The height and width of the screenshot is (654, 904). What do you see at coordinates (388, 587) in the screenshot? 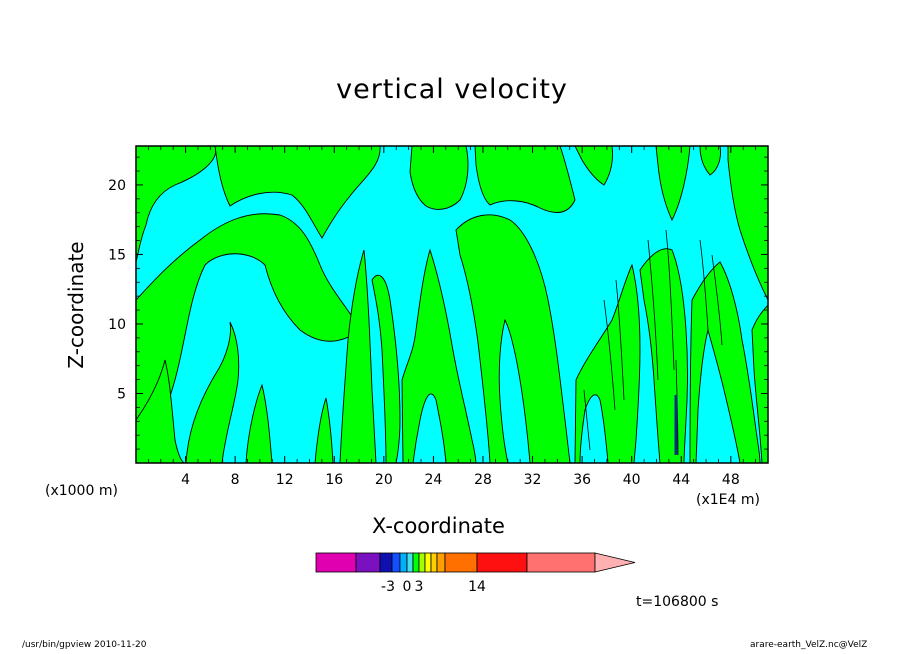
I see `colorbar-tick-label: -3` at bounding box center [388, 587].